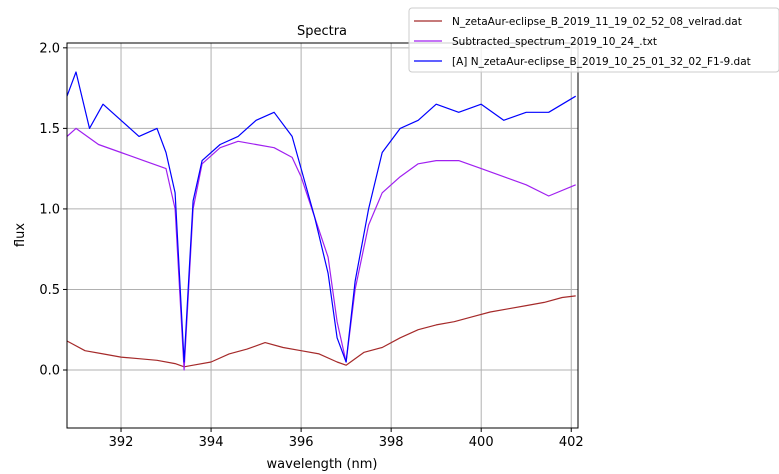 Image resolution: width=779 pixels, height=474 pixels. What do you see at coordinates (322, 31) in the screenshot?
I see `chart-title: Spectra` at bounding box center [322, 31].